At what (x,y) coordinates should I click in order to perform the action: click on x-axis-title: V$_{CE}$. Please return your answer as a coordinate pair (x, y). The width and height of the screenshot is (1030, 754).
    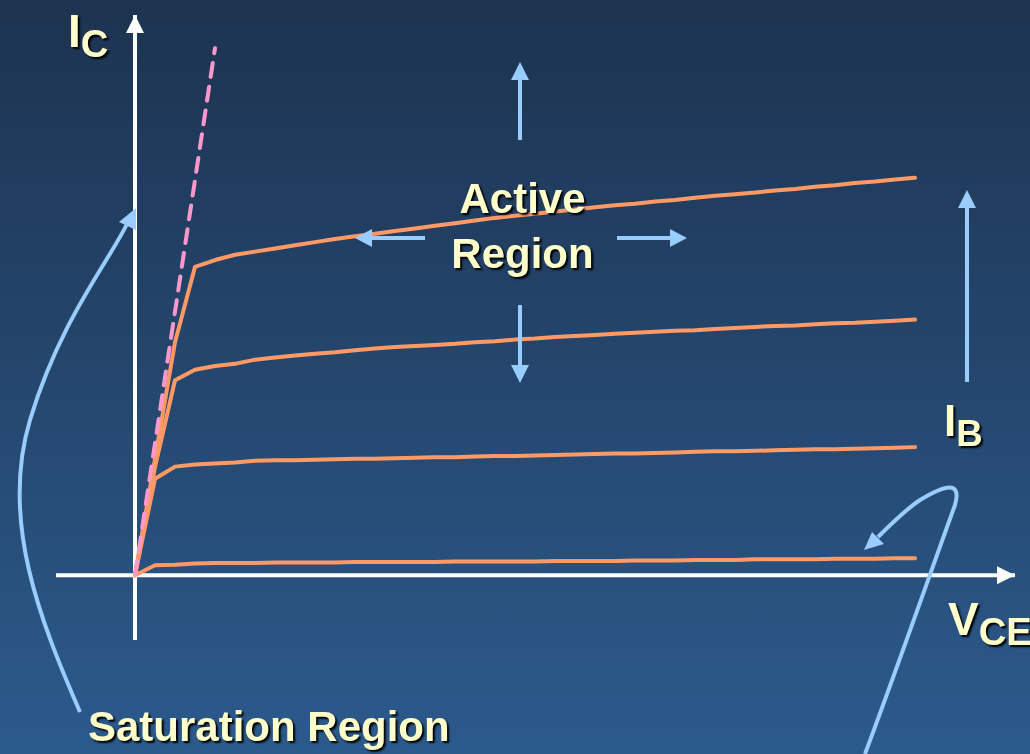
    Looking at the image, I should click on (989, 624).